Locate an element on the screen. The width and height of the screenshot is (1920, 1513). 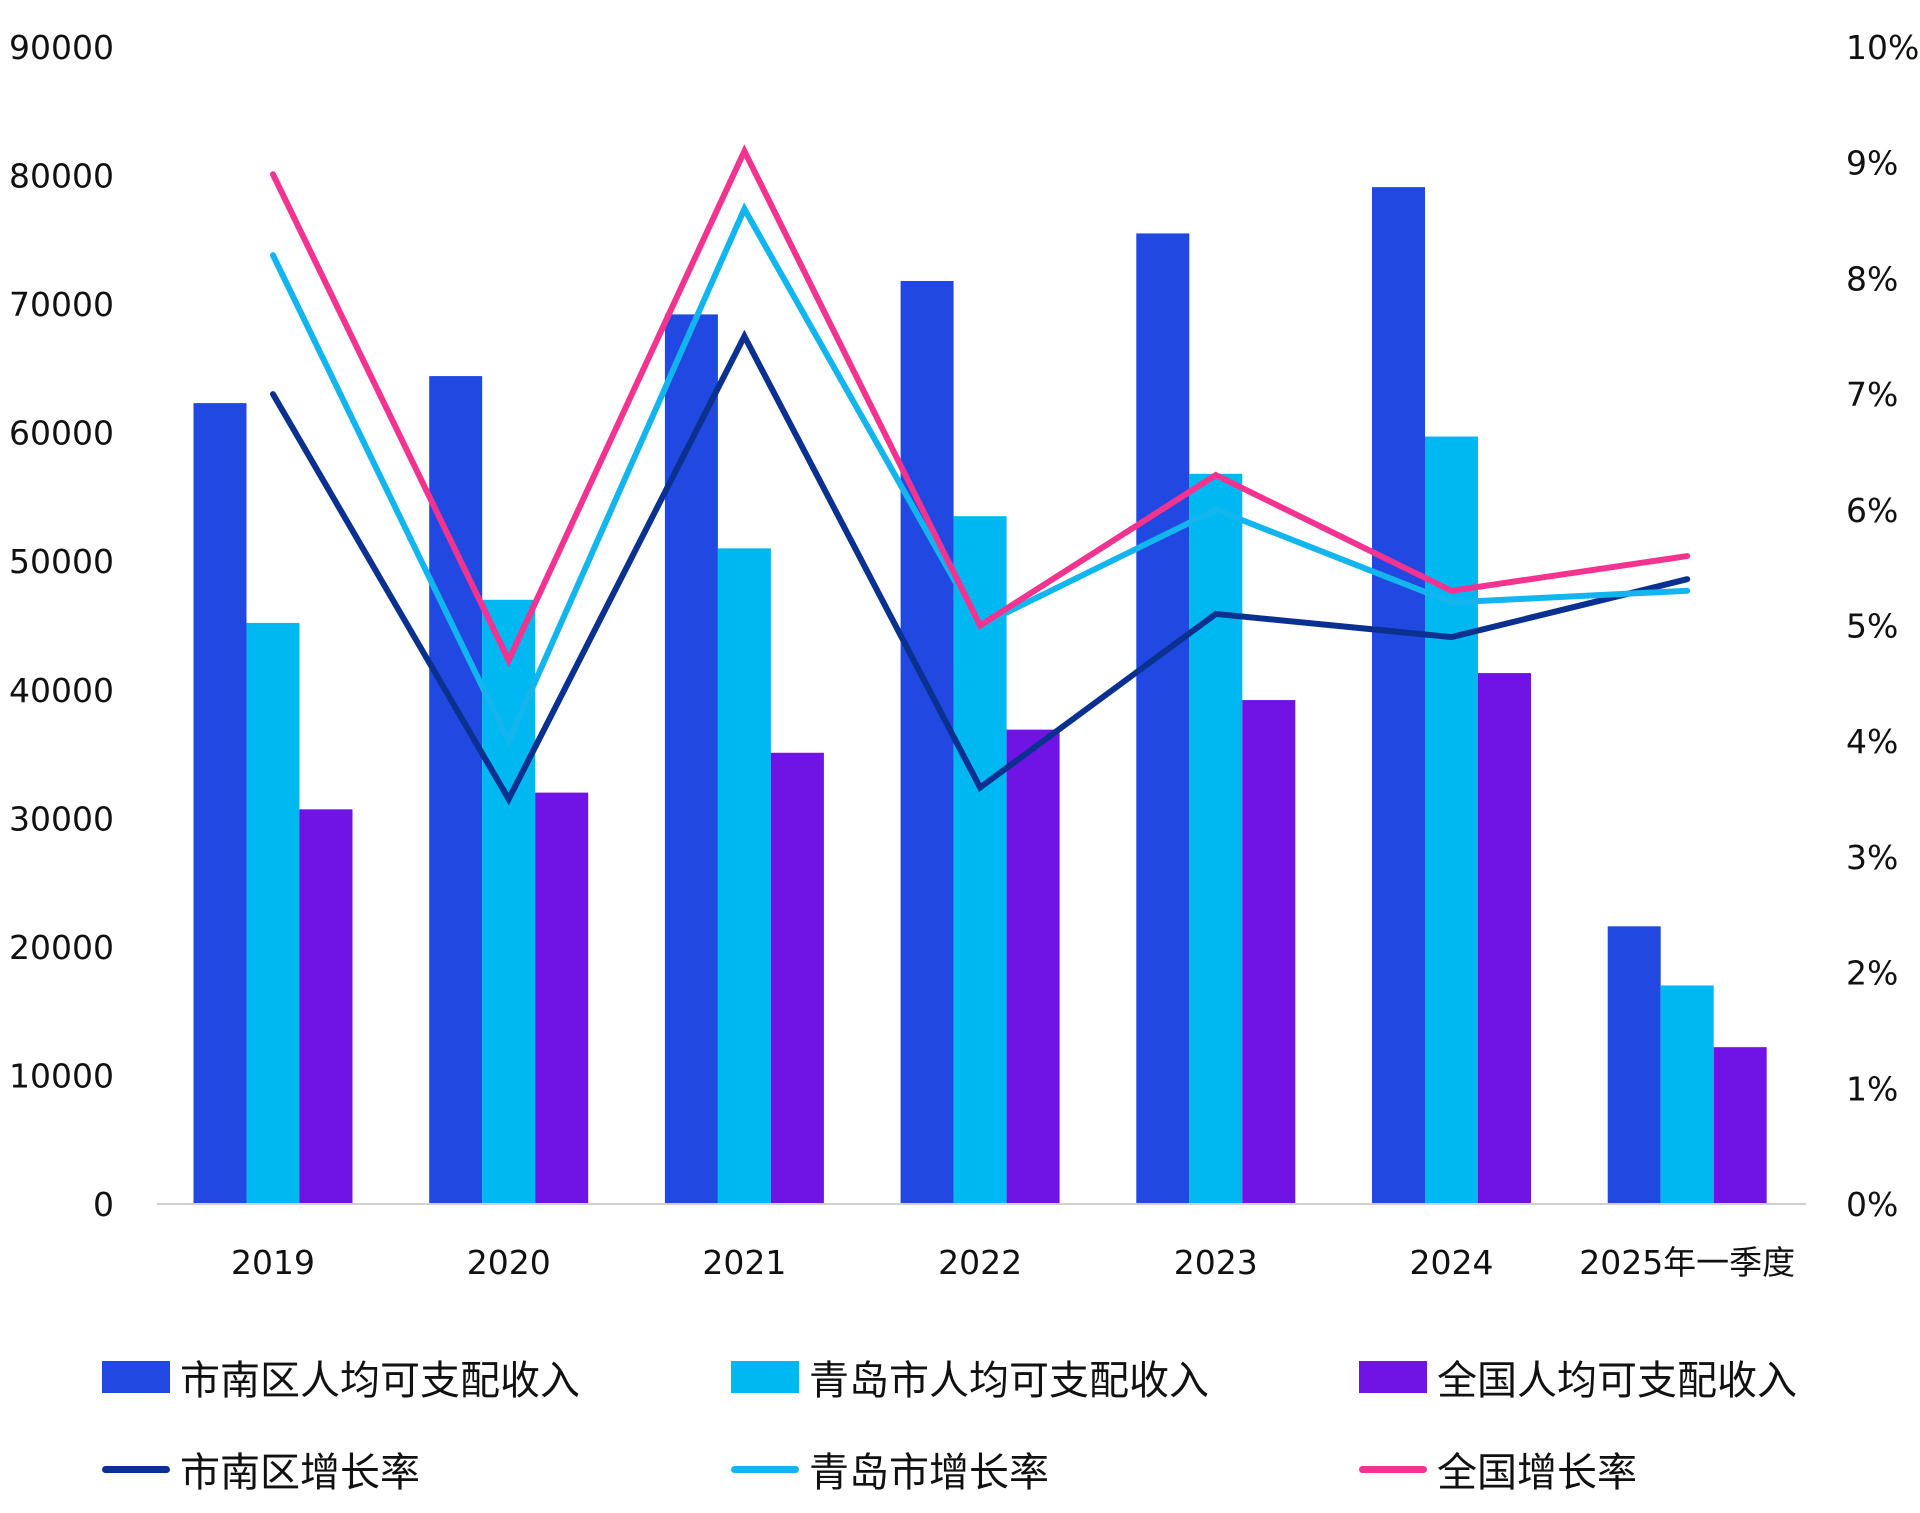
right-tick-label: 2% is located at coordinates (1872, 973).